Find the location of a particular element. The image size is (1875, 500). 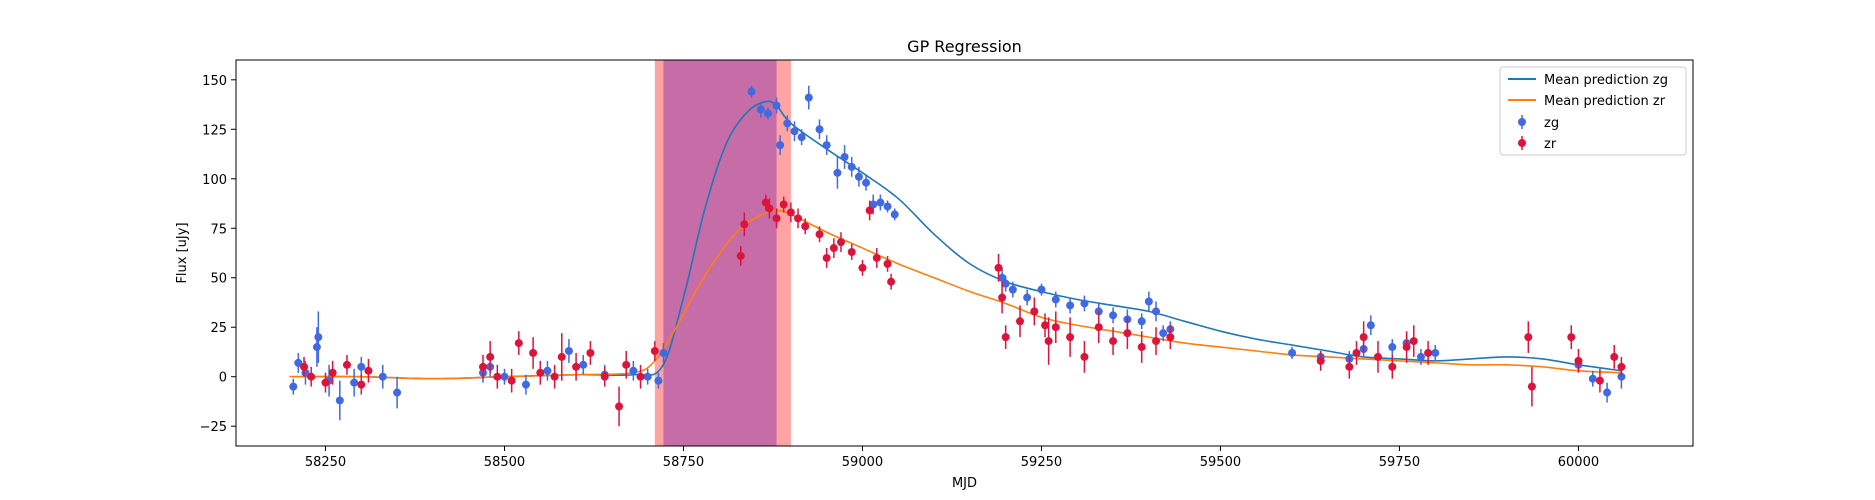

y-tick-label: 150 is located at coordinates (214, 81).